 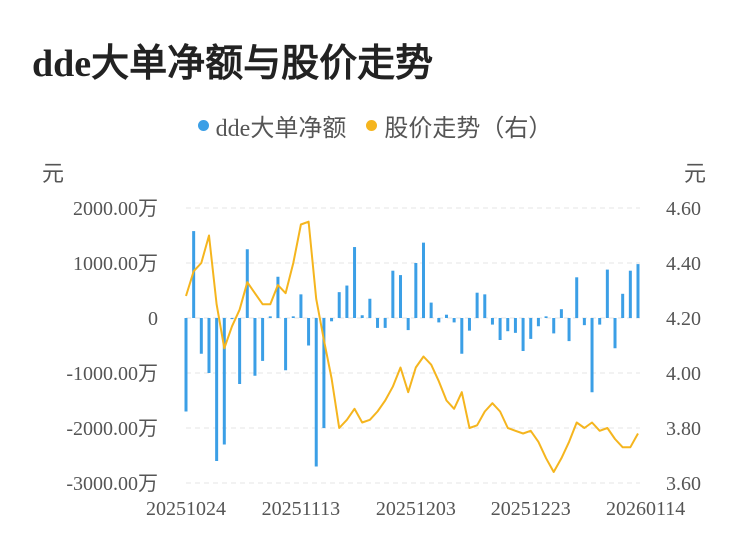 What do you see at coordinates (281, 129) in the screenshot?
I see `legend-label-bar: dde大单净额` at bounding box center [281, 129].